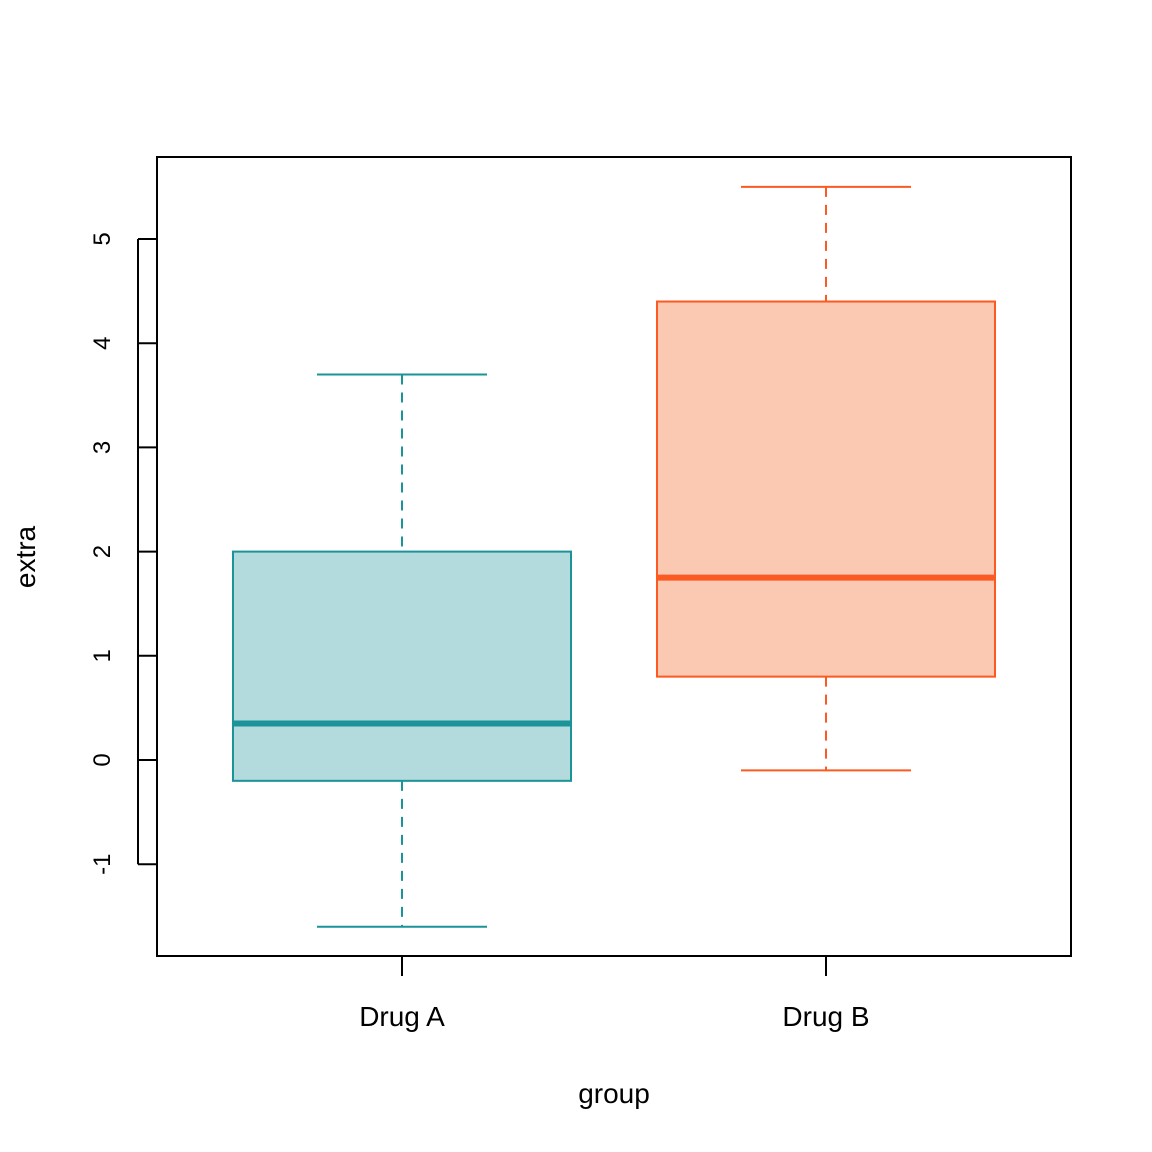 The width and height of the screenshot is (1152, 1152). What do you see at coordinates (102, 343) in the screenshot?
I see `y-tick-label: 4` at bounding box center [102, 343].